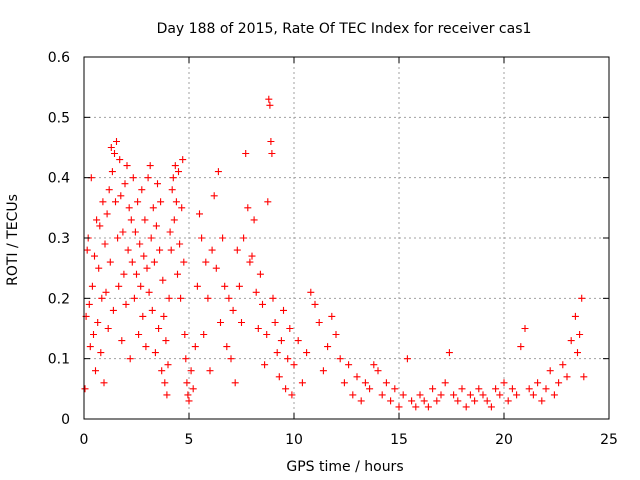 This screenshot has height=480, width=640. I want to click on y-axis-label: ROTI / TECUs, so click(13, 240).